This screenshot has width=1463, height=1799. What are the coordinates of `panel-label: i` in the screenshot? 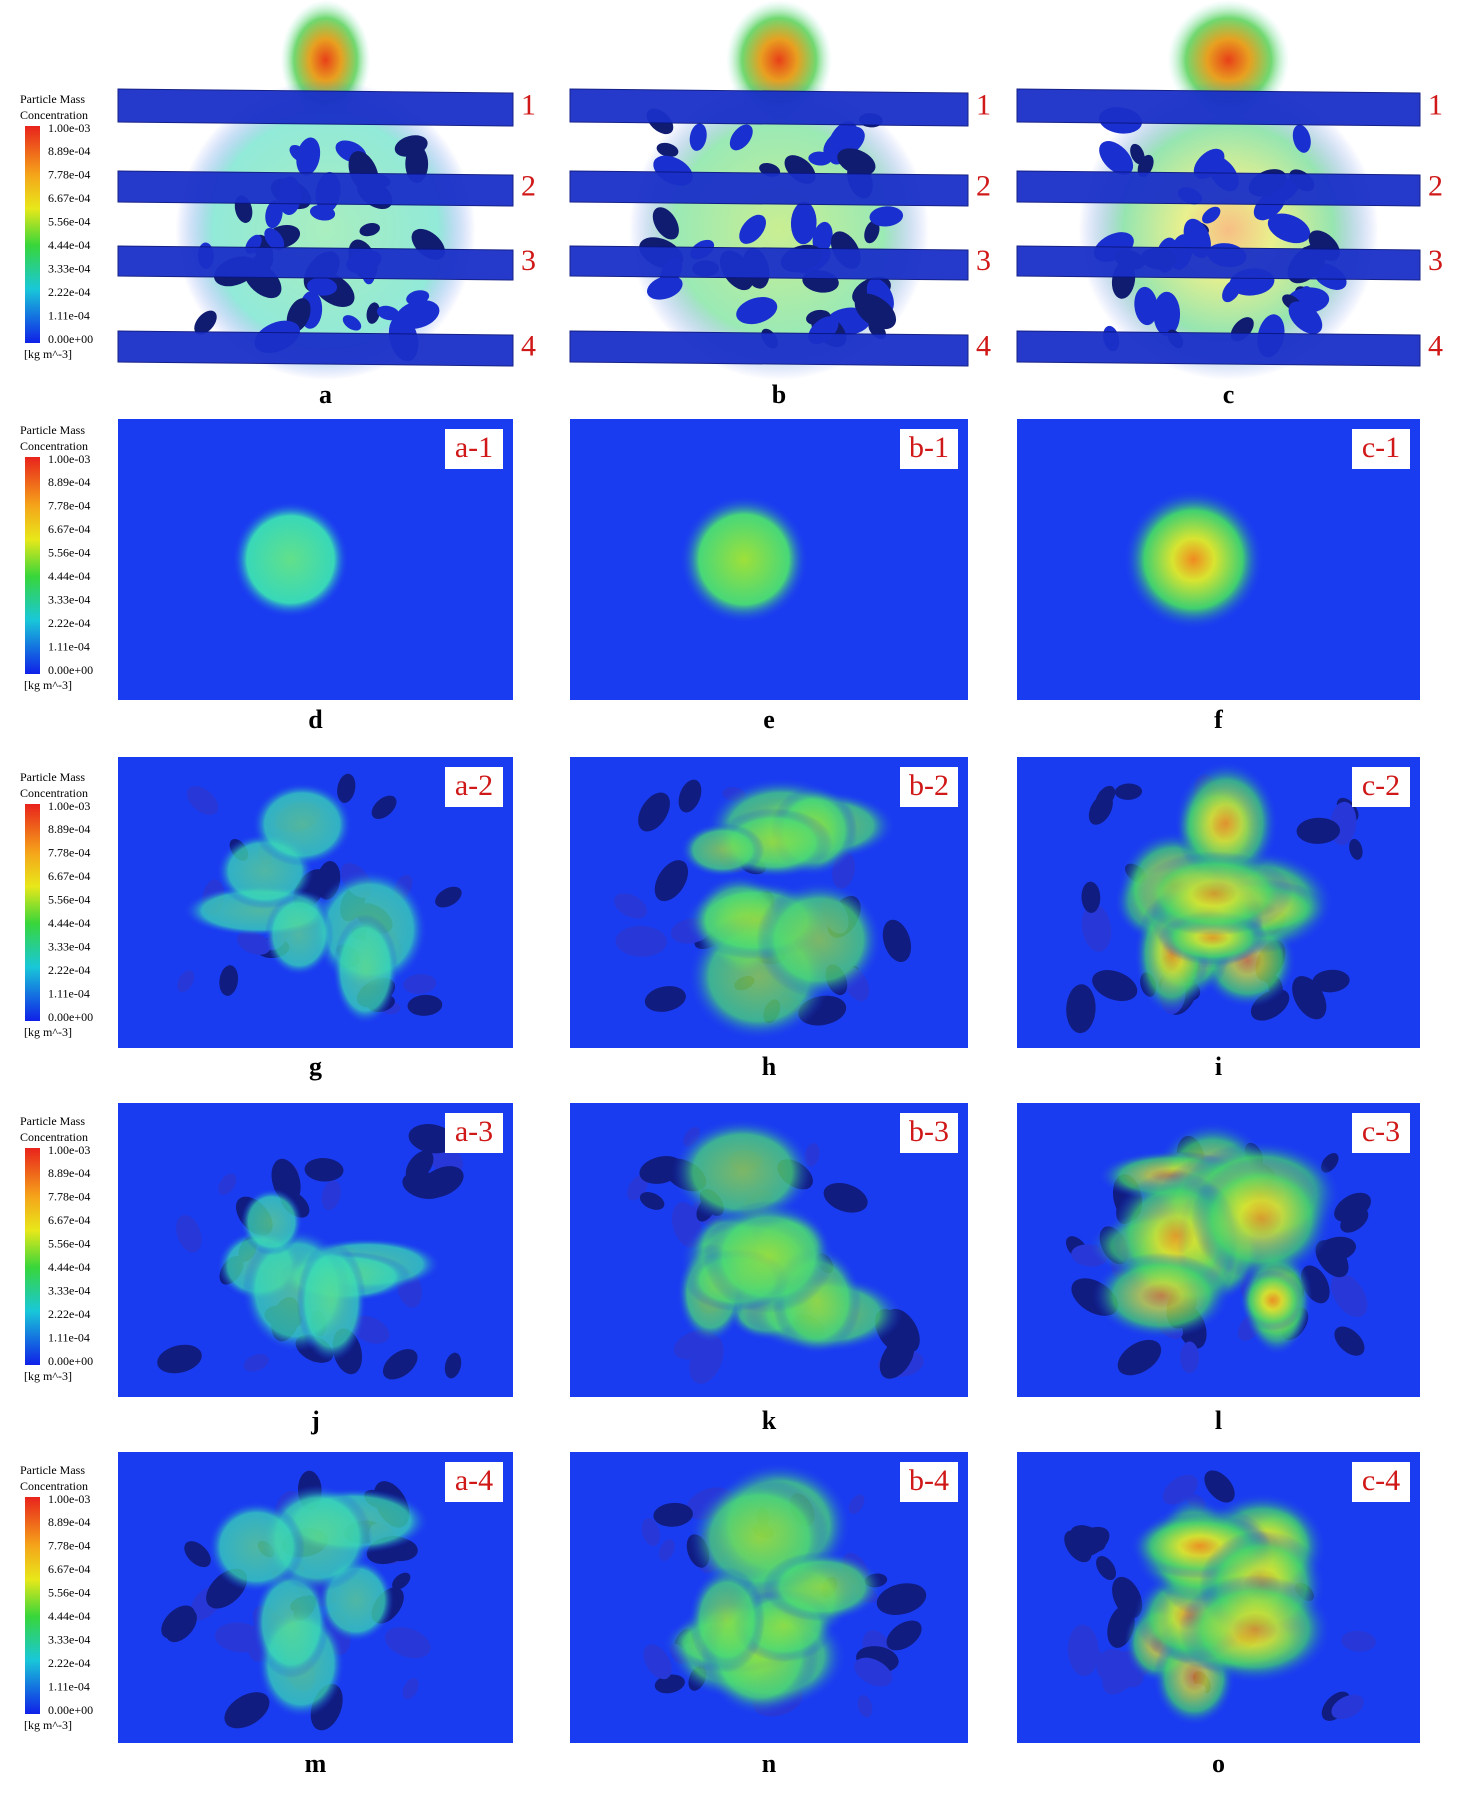 It's located at (1218, 1066).